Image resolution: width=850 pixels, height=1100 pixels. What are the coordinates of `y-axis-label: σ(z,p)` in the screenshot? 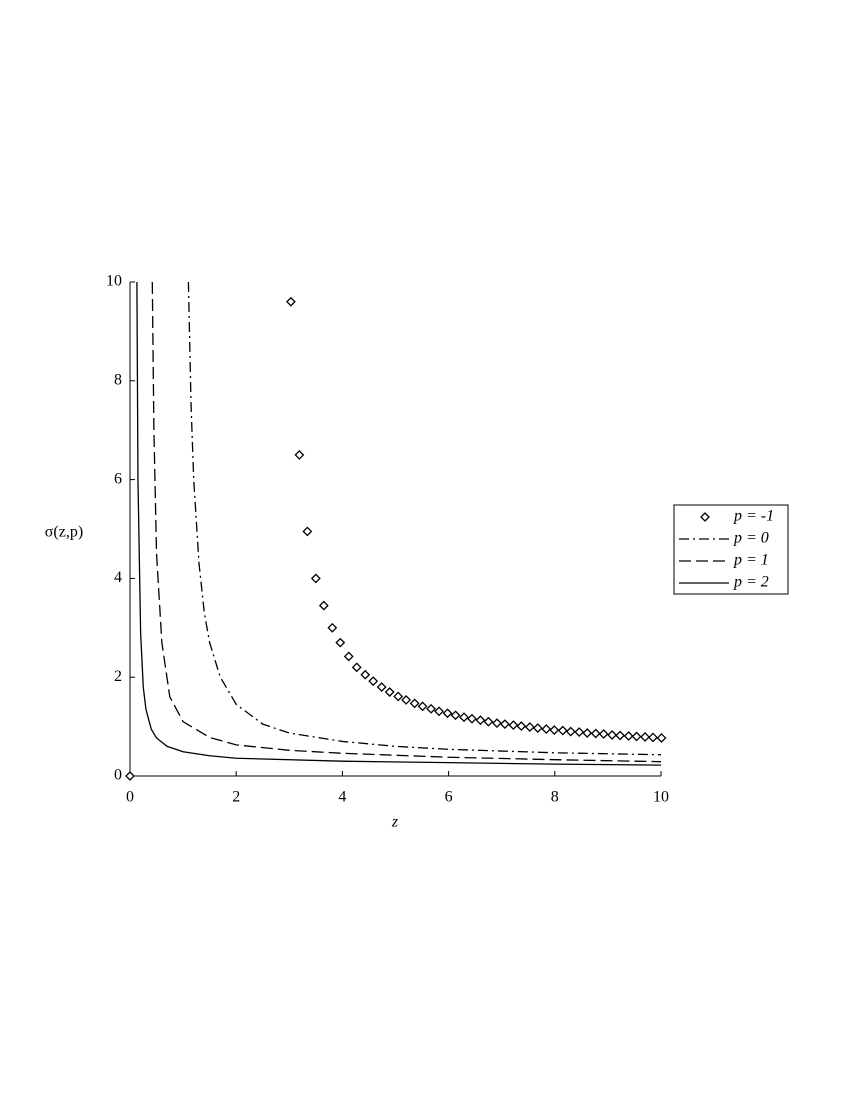 It's located at (64, 532).